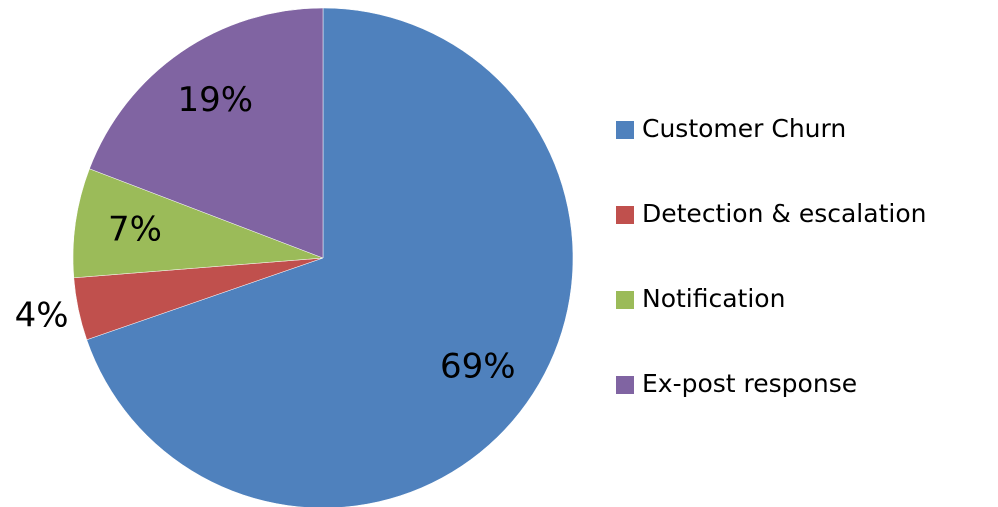  Describe the element at coordinates (42, 315) in the screenshot. I see `slice-label: 4%` at that location.